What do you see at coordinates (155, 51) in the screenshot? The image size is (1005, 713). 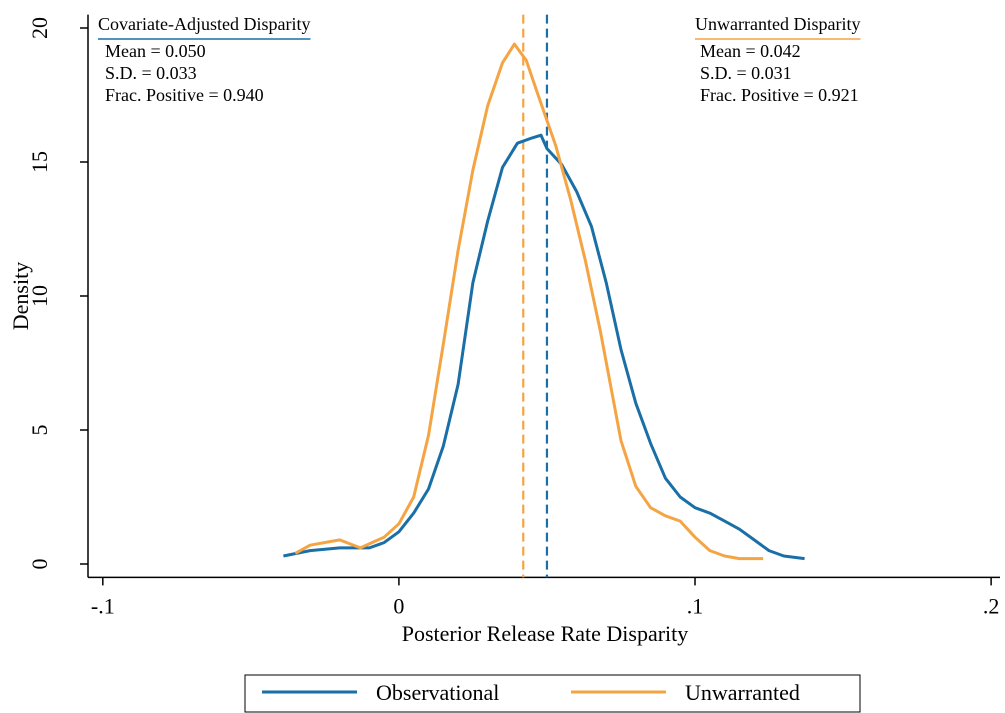 I see `annotation-line: Mean = 0.050` at bounding box center [155, 51].